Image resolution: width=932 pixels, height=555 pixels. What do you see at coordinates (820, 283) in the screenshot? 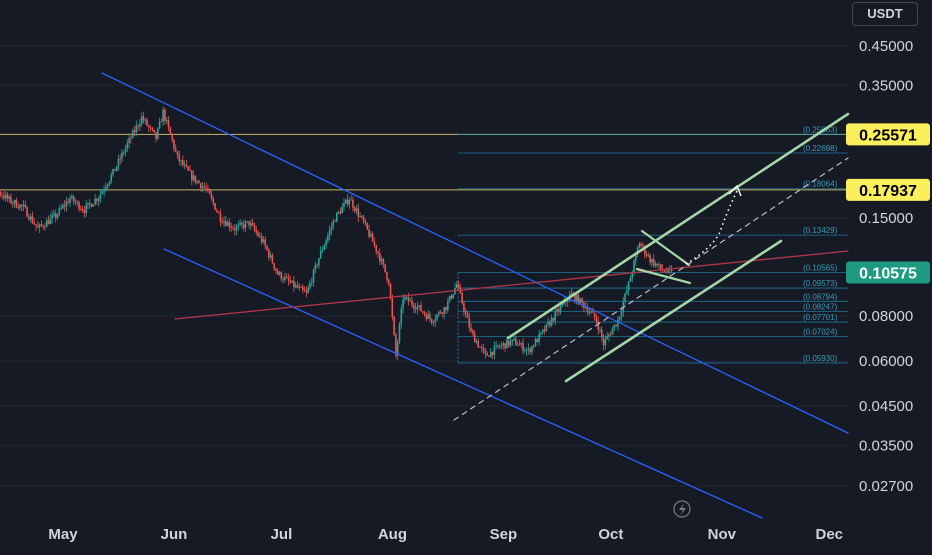
I see `fib-level-label: (0.09573)` at bounding box center [820, 283].